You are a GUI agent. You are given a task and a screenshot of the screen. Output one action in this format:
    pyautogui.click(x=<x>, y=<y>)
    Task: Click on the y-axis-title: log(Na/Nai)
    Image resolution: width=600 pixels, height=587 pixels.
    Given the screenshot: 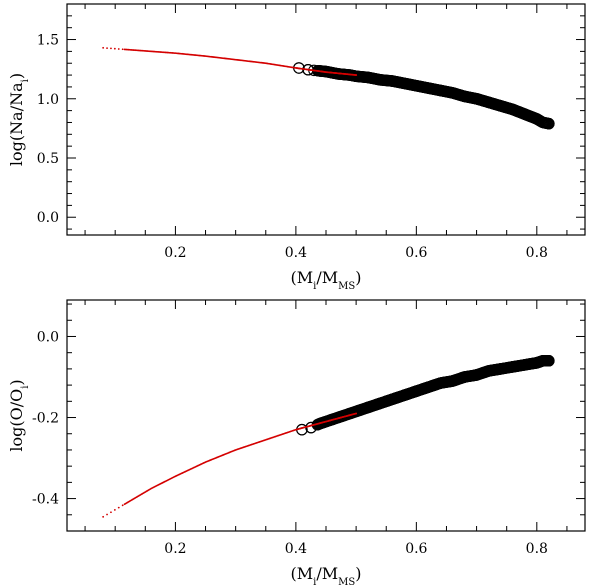 What is the action you would take?
    pyautogui.click(x=19, y=119)
    